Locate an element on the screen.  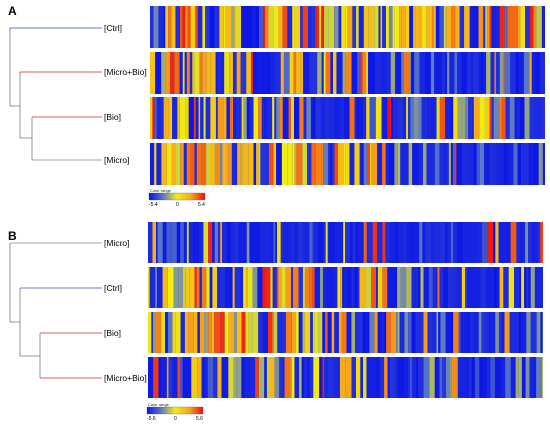
panel-b-color-min: -5.6 is located at coordinates (151, 419).